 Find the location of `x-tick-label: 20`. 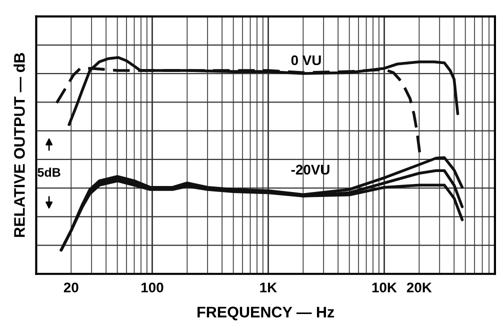

x-tick-label: 20 is located at coordinates (71, 287).